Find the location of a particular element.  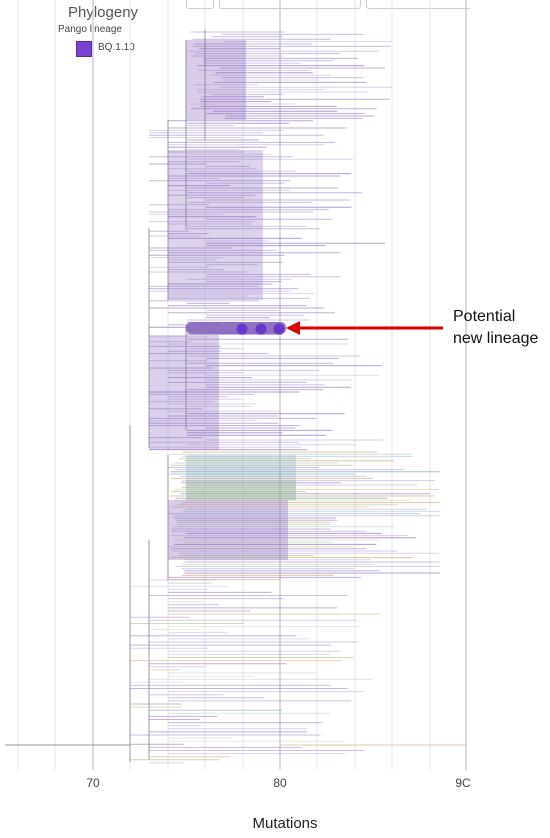

highlighted-lineage is located at coordinates (236, 328).